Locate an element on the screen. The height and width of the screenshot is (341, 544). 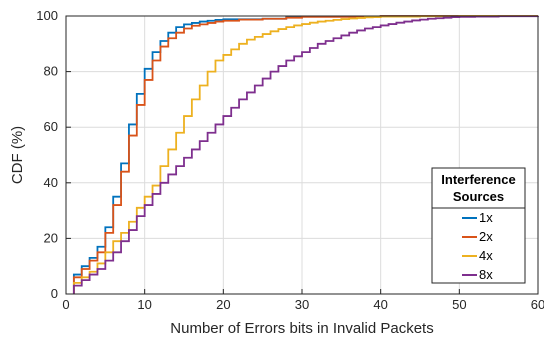
y-tick-label: 20 is located at coordinates (51, 237).